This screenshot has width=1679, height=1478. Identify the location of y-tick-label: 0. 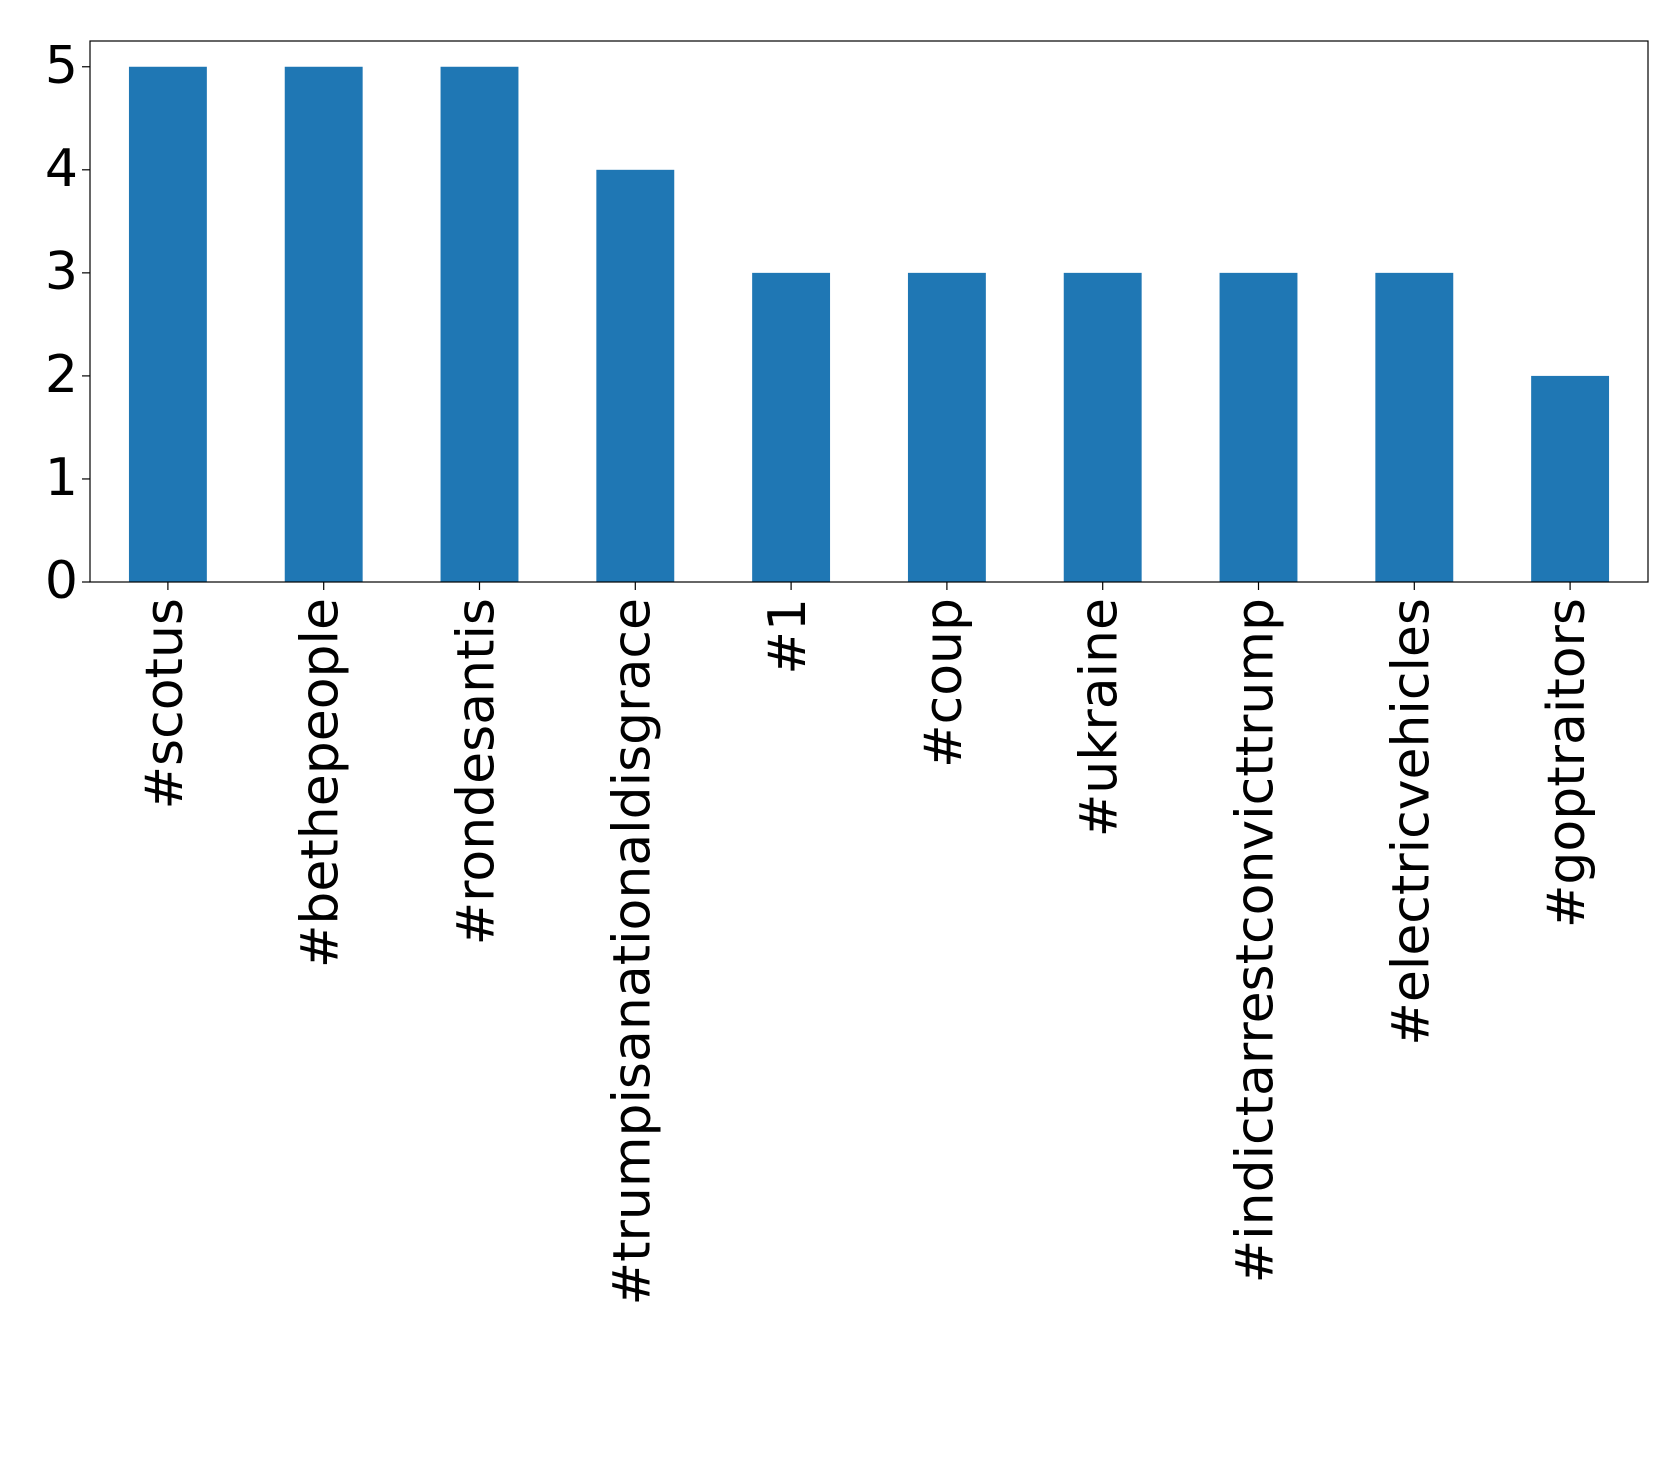
(61, 581).